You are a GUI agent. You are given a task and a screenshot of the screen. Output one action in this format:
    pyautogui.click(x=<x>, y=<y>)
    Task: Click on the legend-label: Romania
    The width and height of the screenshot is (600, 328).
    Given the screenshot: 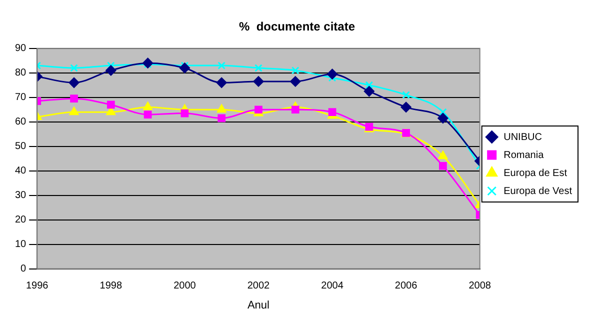 What is the action you would take?
    pyautogui.click(x=522, y=155)
    